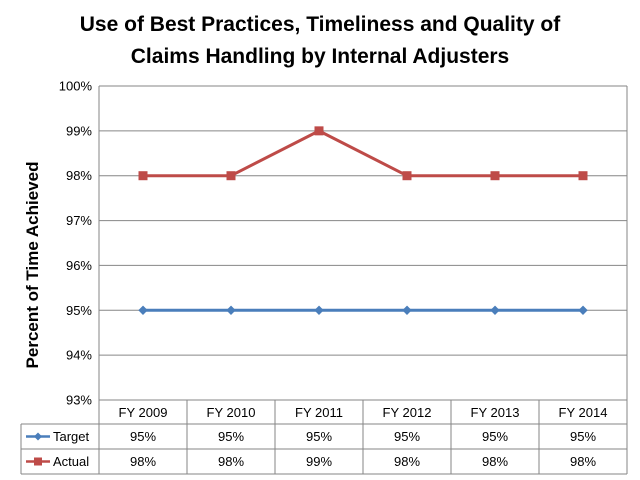 This screenshot has height=480, width=640. Describe the element at coordinates (79, 310) in the screenshot. I see `y-tick-label: 95%` at that location.